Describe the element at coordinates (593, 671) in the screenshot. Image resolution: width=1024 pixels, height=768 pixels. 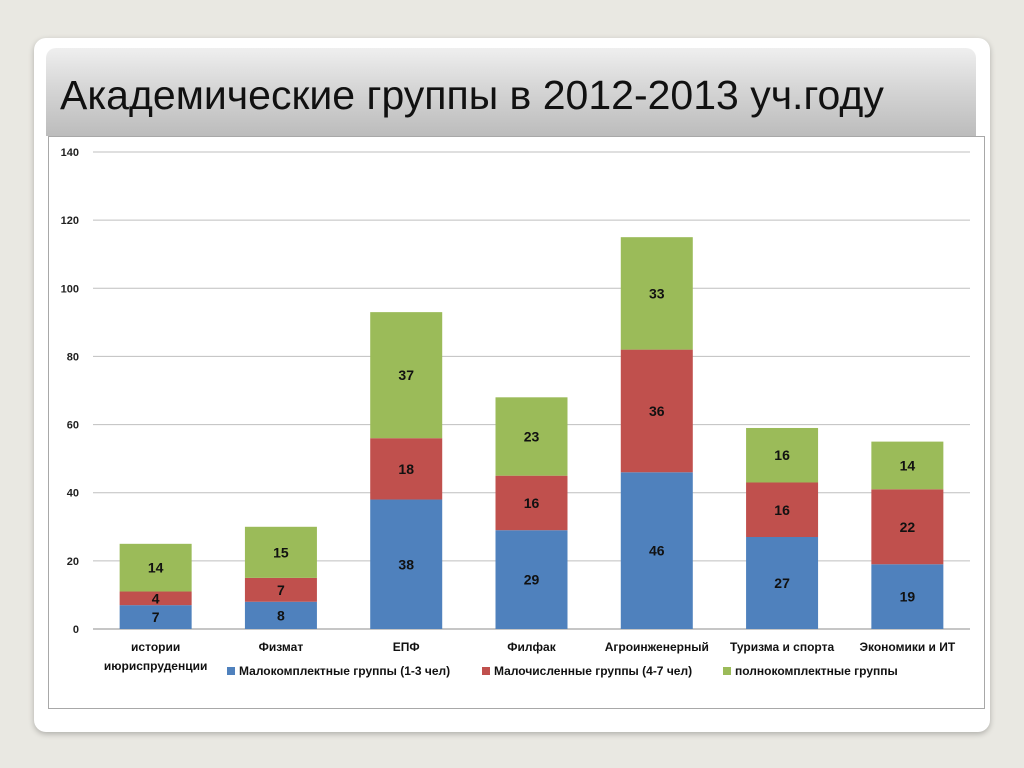
I see `legend-label: Малочисленные группы (4-7 чел)` at that location.